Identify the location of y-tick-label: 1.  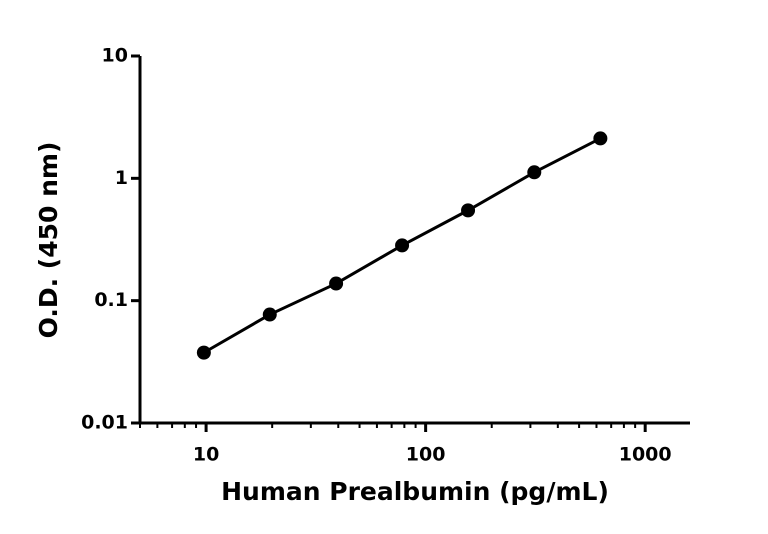
(121, 178).